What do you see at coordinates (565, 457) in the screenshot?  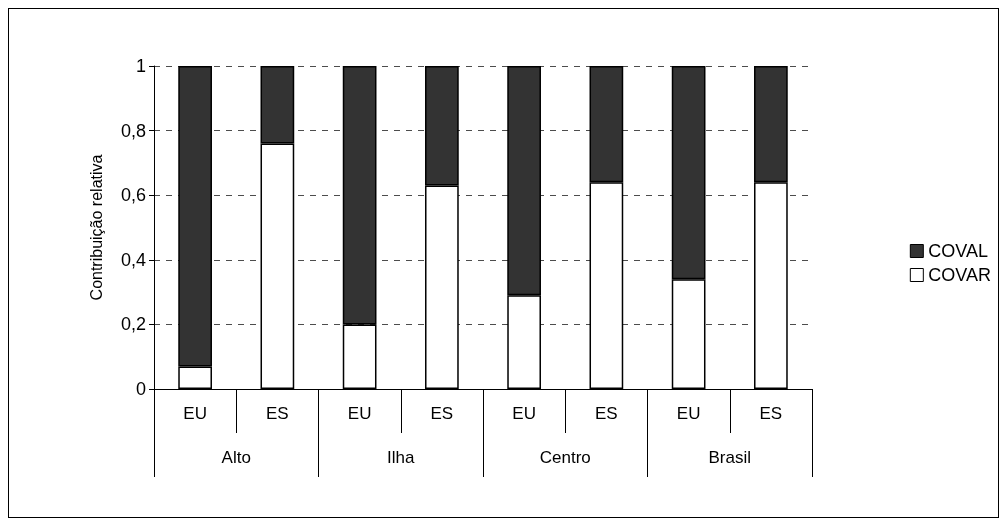 I see `text: Centro` at bounding box center [565, 457].